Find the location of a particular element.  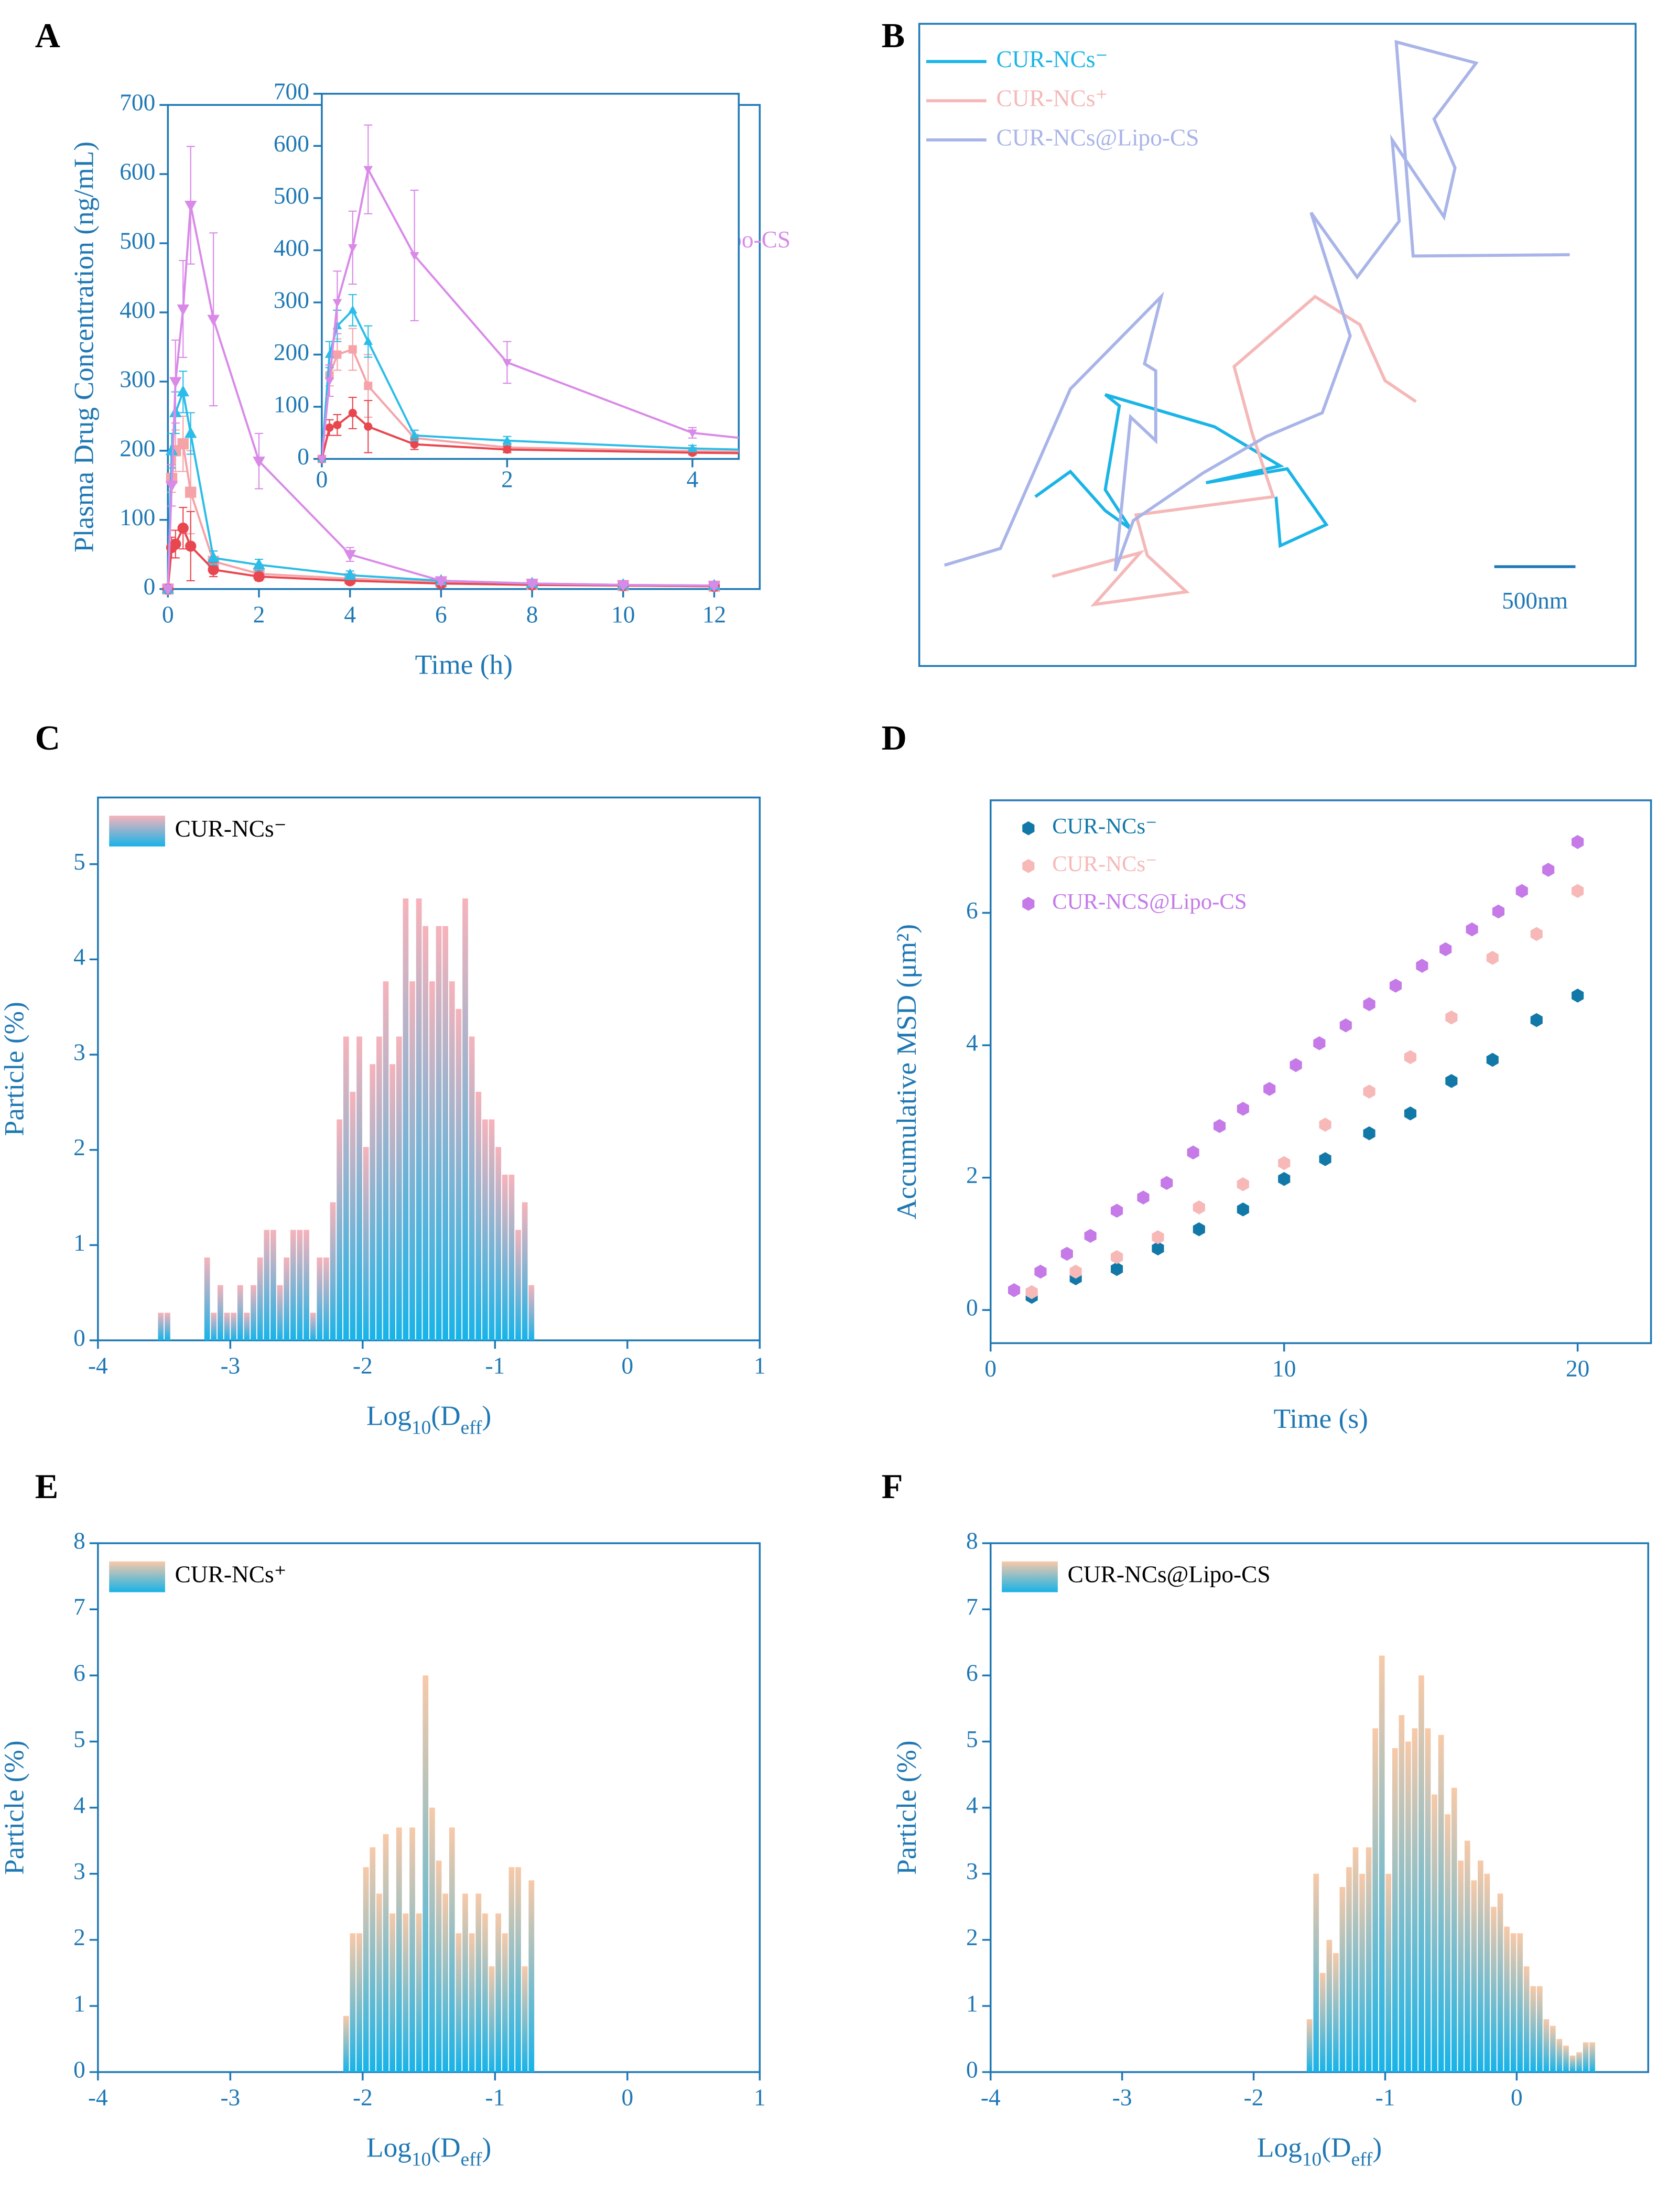

y-tick-label: 200 is located at coordinates (291, 352).